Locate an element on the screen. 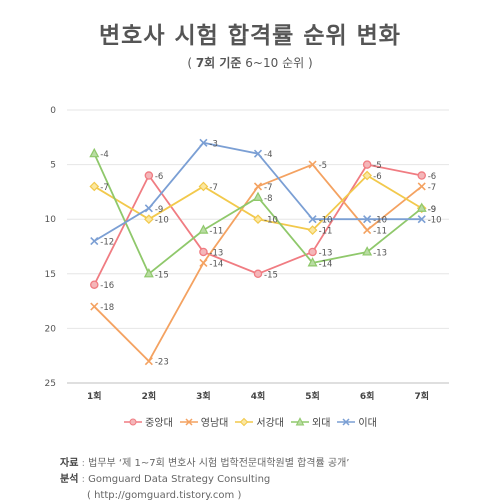 This screenshot has height=504, width=500. data-label-3: -9 is located at coordinates (432, 210).